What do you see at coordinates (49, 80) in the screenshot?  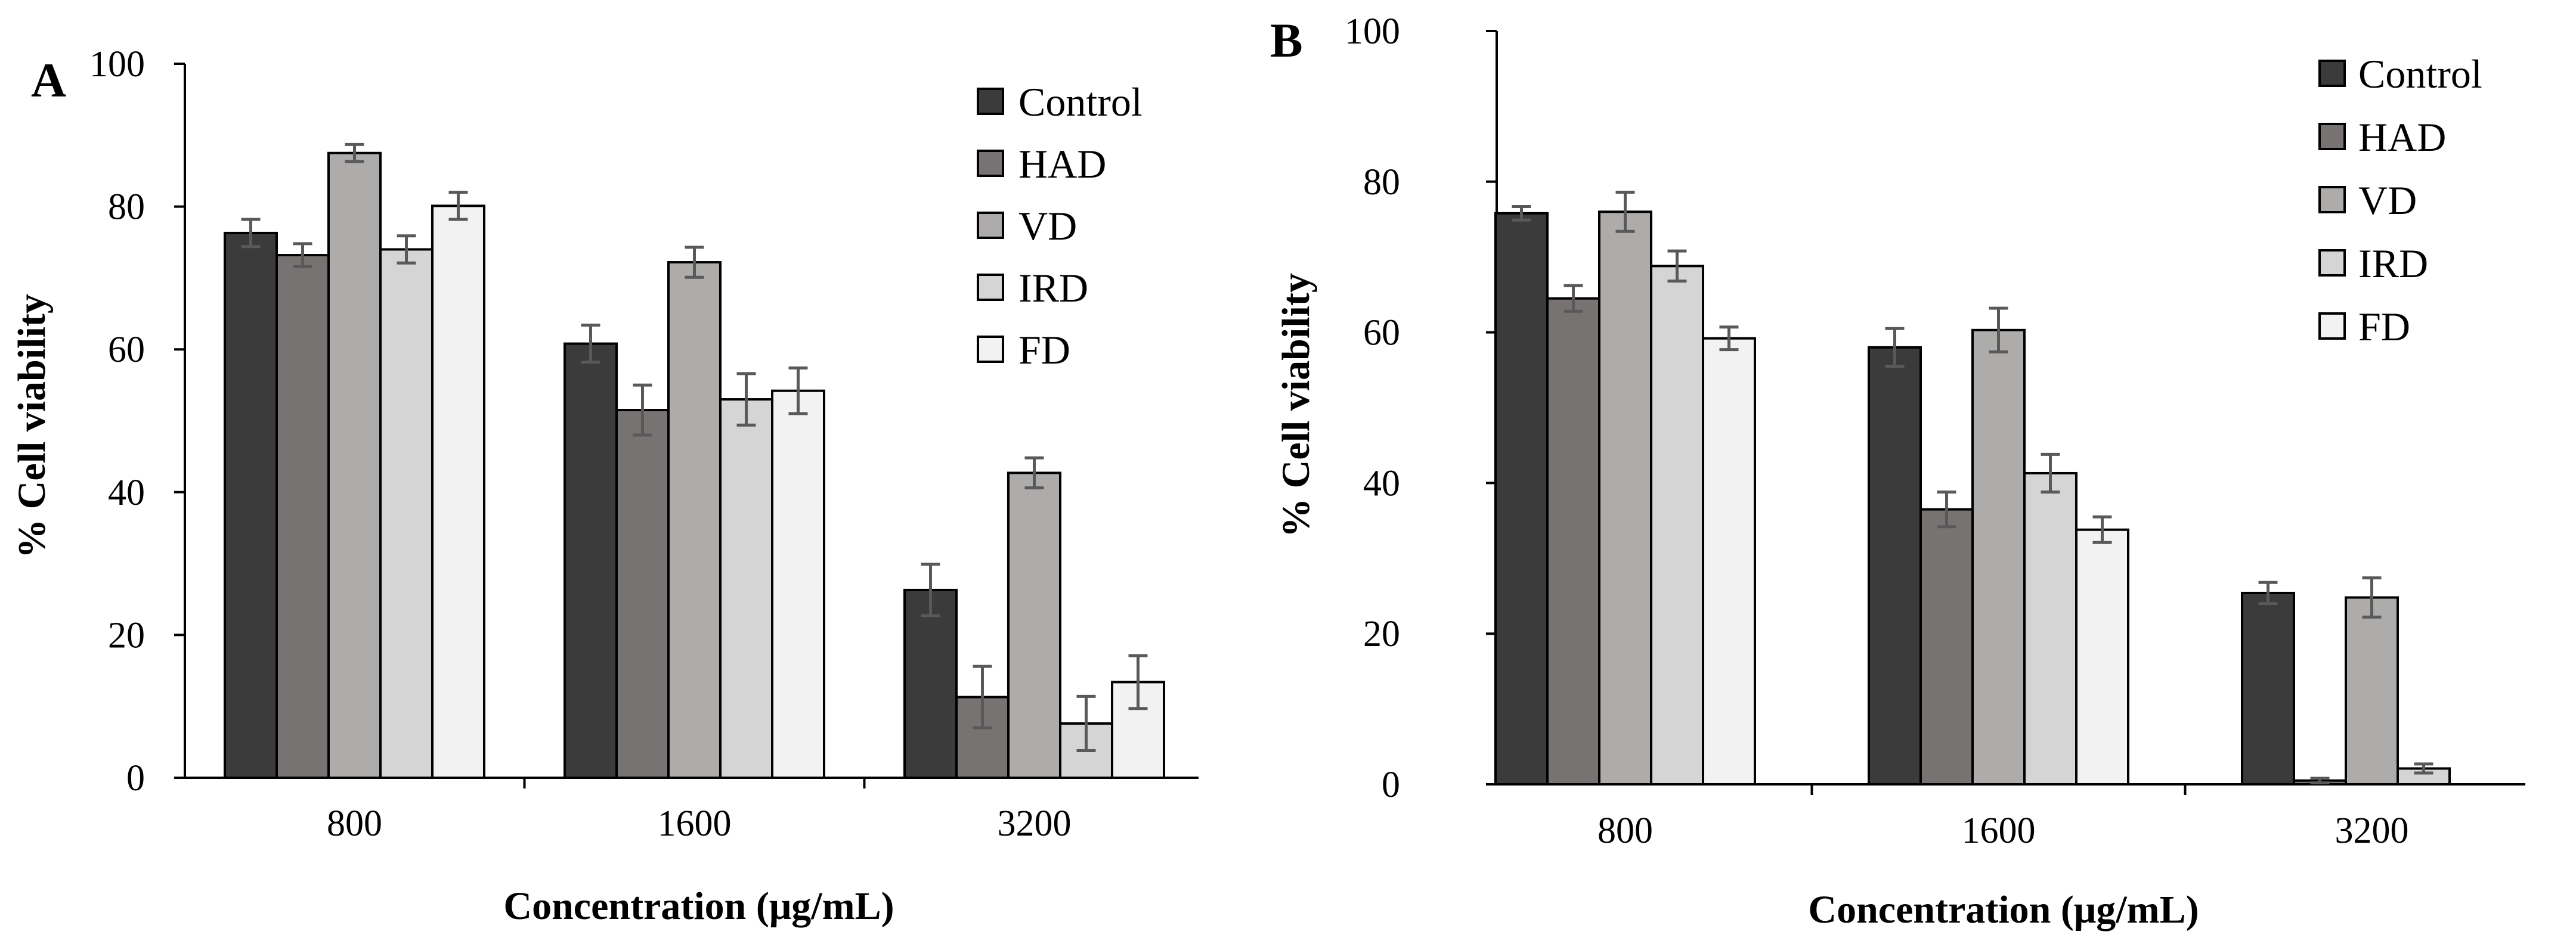 I see `panel-a-label: A` at bounding box center [49, 80].